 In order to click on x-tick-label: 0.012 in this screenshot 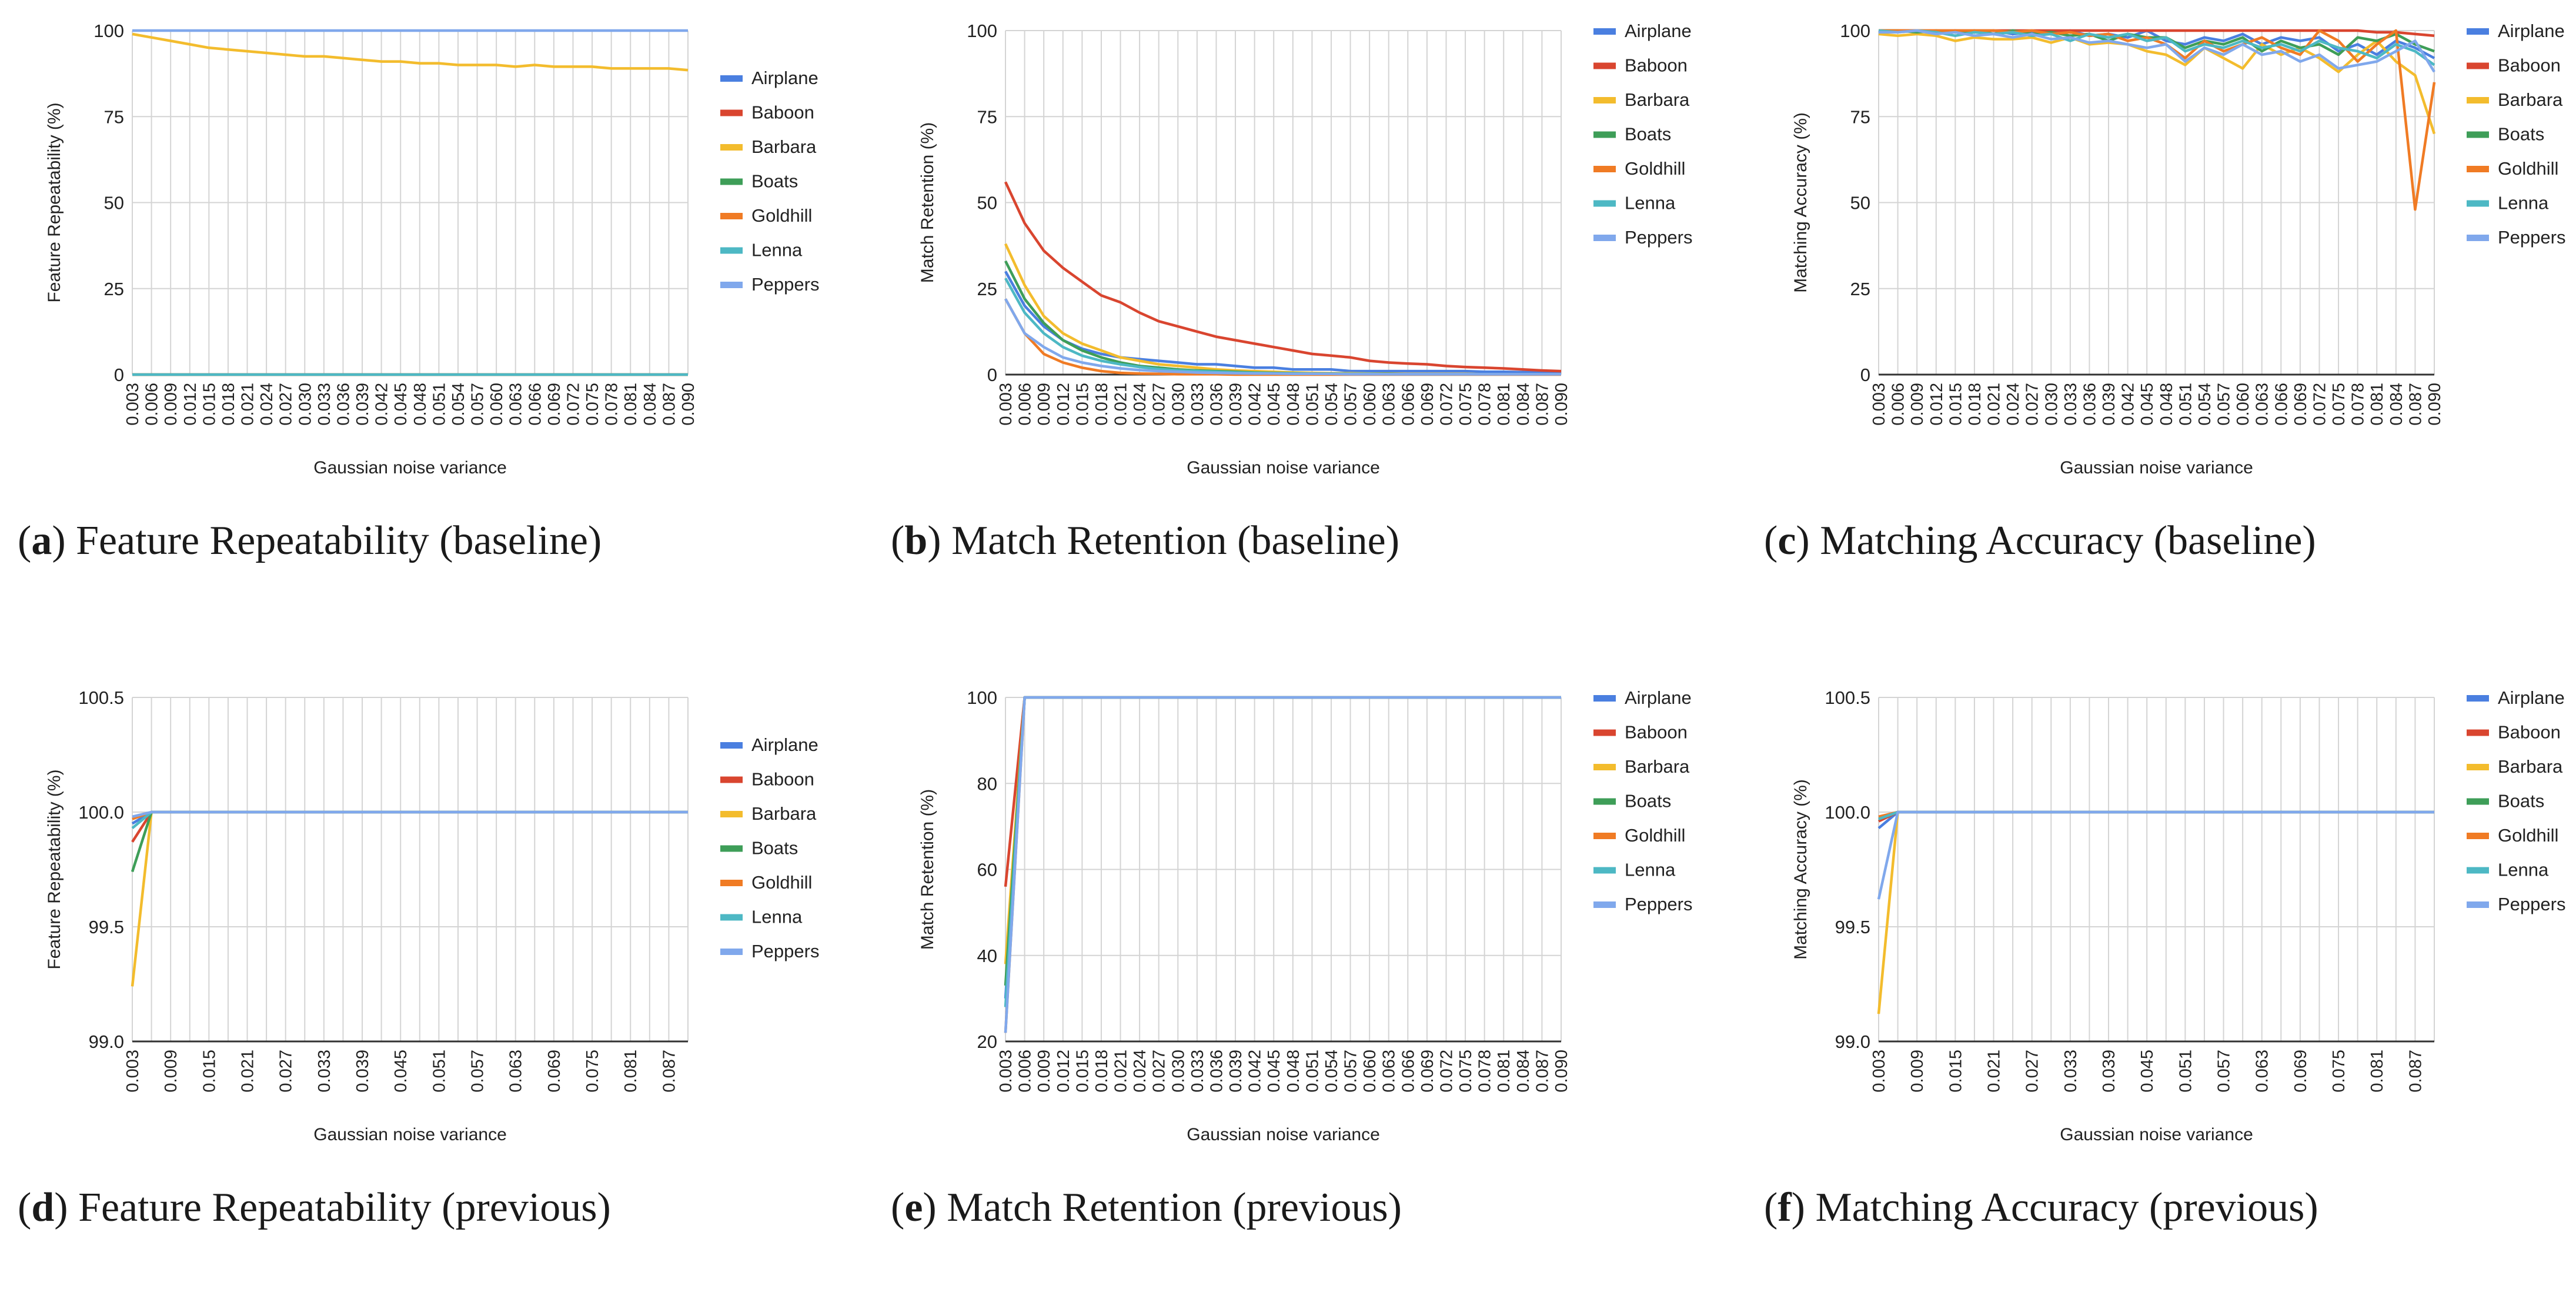, I will do `click(1063, 404)`.